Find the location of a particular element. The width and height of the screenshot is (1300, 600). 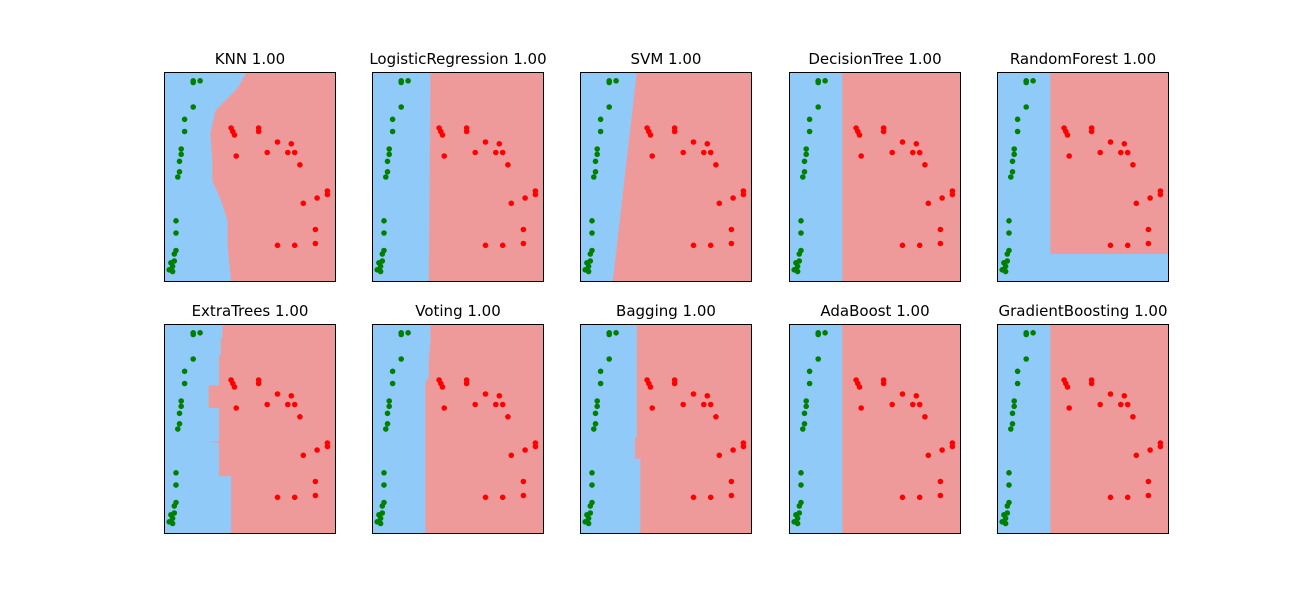

subplot-title: ExtraTrees 1.00 is located at coordinates (250, 311).